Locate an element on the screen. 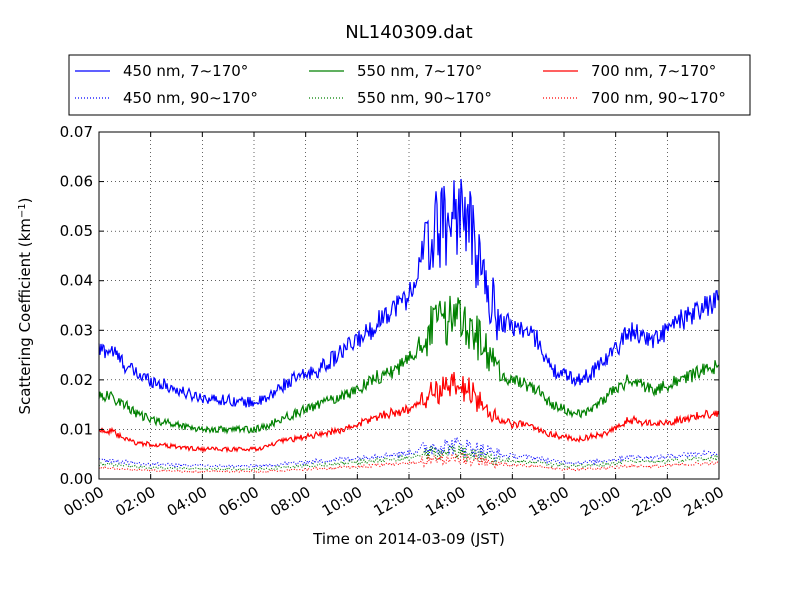 The width and height of the screenshot is (800, 600). y-tick-label: 0.04 is located at coordinates (76, 281).